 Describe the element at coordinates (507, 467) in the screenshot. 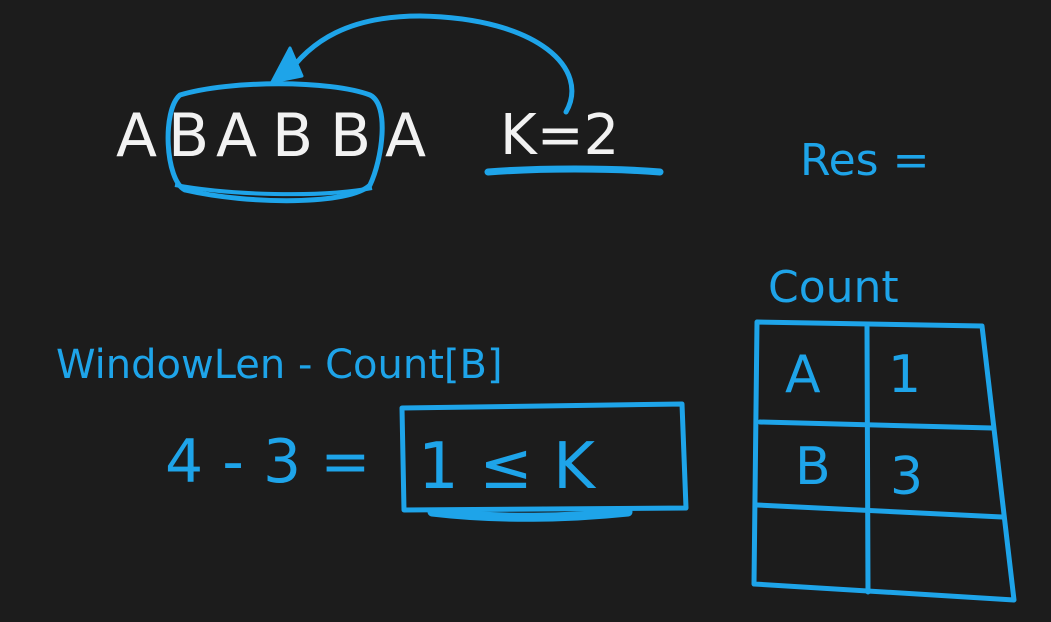

I see `boxed-result: 1 ≤ K` at that location.